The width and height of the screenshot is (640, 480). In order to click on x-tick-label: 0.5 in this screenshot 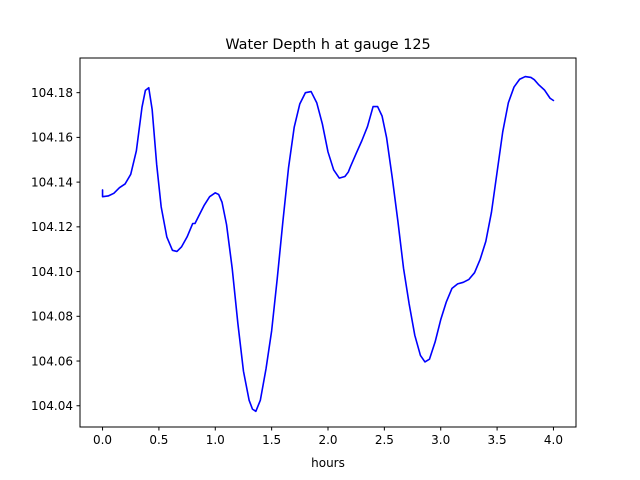, I will do `click(158, 440)`.